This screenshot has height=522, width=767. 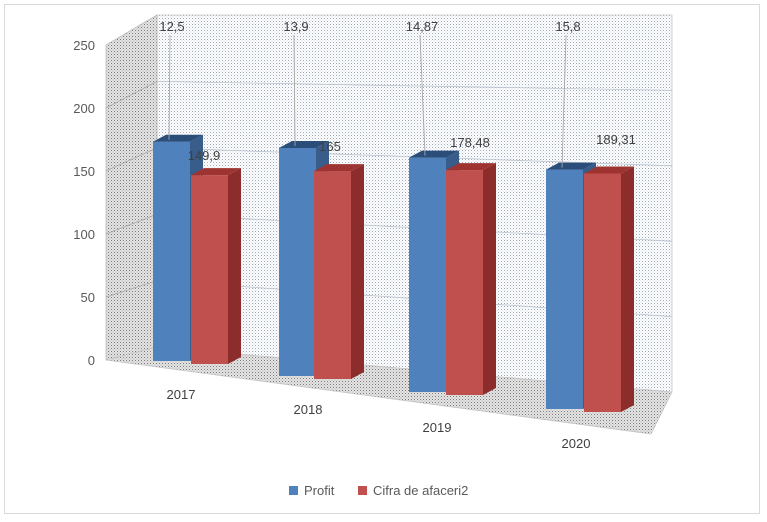 I want to click on y-tick-label: 150, so click(x=84, y=171).